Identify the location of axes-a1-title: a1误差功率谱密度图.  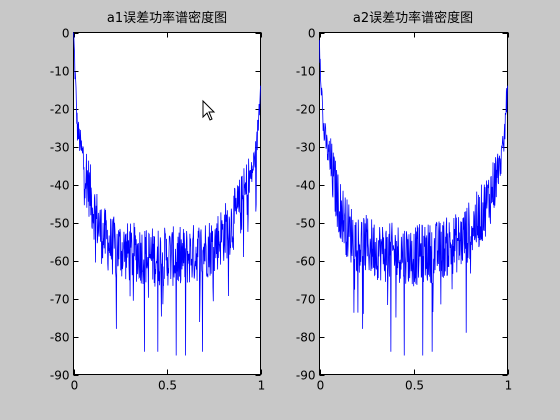
(167, 18).